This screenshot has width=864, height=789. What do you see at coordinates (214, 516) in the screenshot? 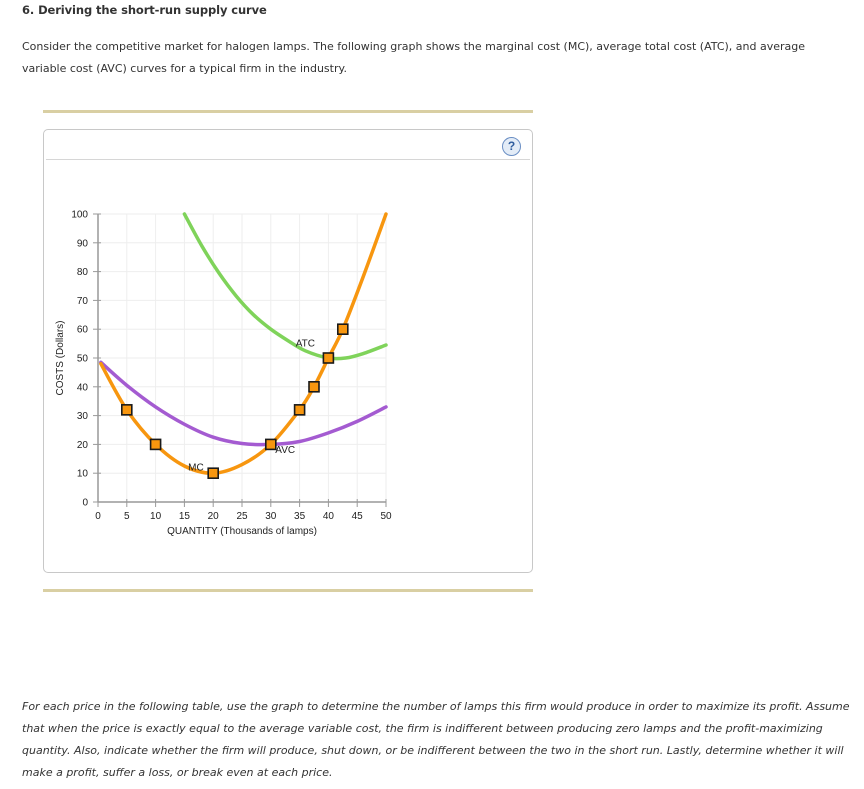
I see `x-tick-label: 20` at bounding box center [214, 516].